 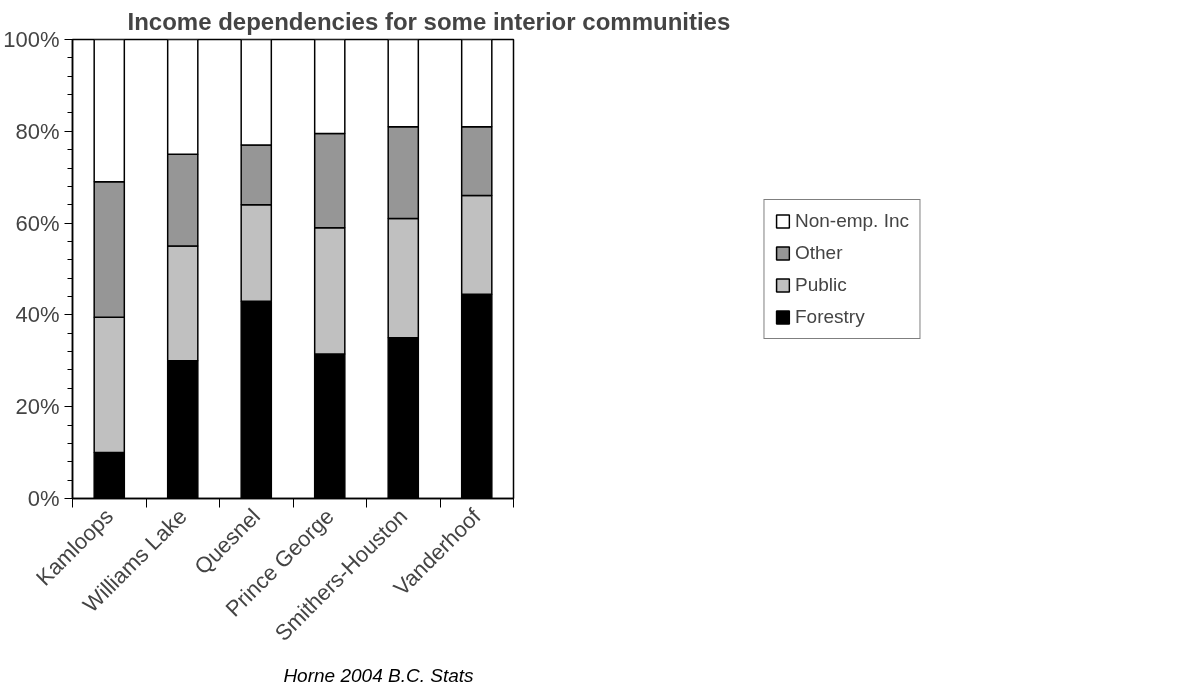 What do you see at coordinates (378, 675) in the screenshot?
I see `text: Horne 2004 B.C. Stats` at bounding box center [378, 675].